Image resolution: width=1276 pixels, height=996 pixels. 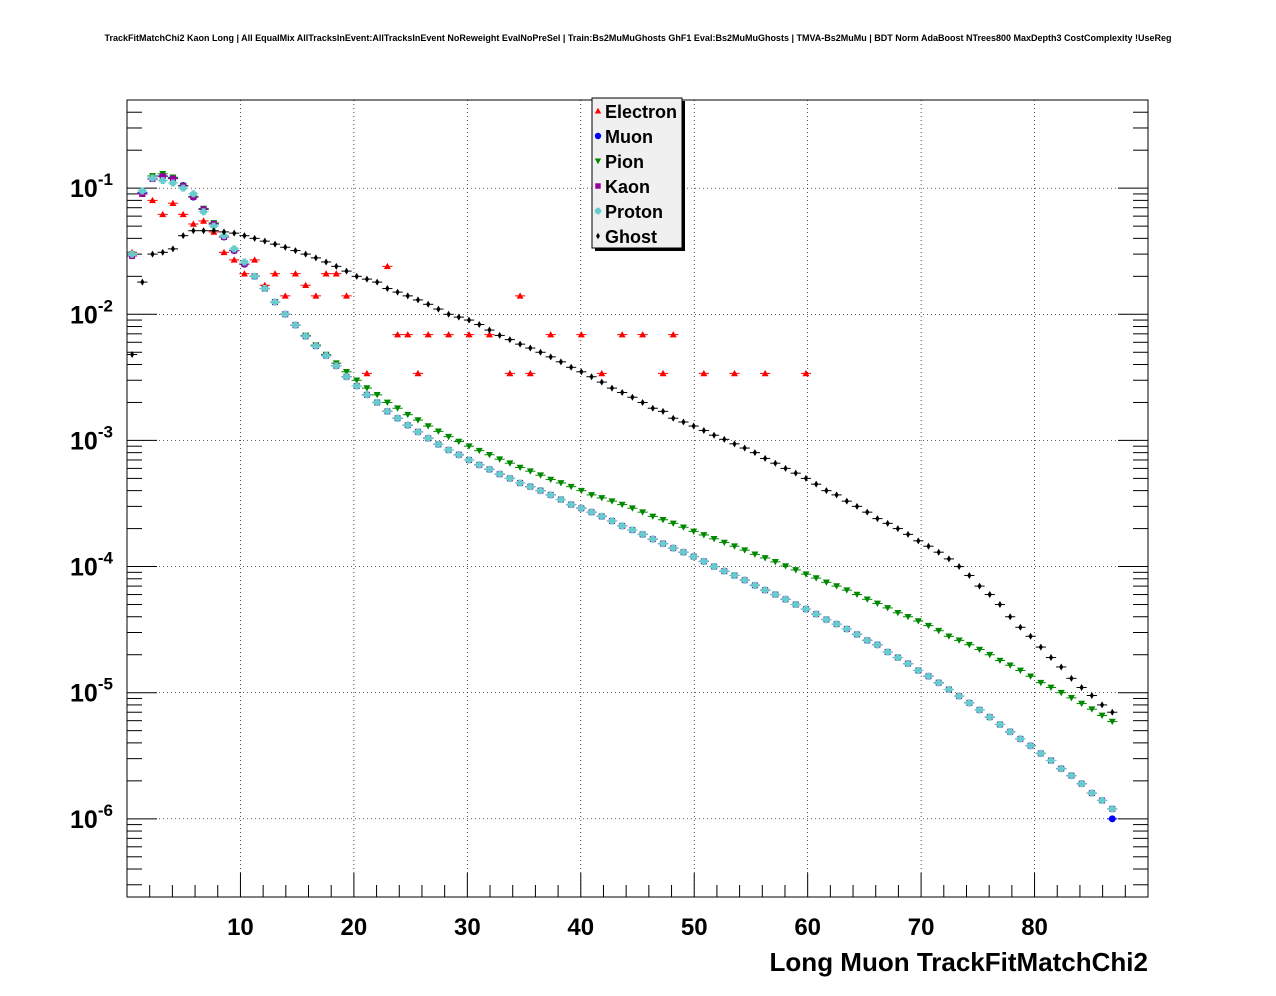 What do you see at coordinates (105, 431) in the screenshot?
I see `y-tick-exponent: -3` at bounding box center [105, 431].